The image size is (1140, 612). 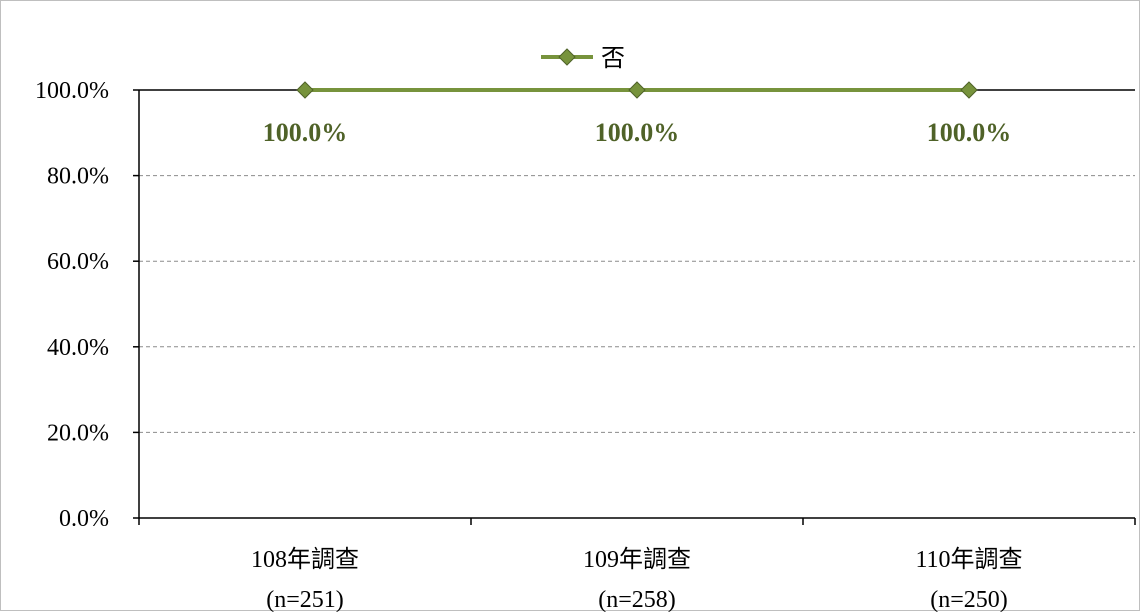 I want to click on series-lines, so click(x=637, y=90).